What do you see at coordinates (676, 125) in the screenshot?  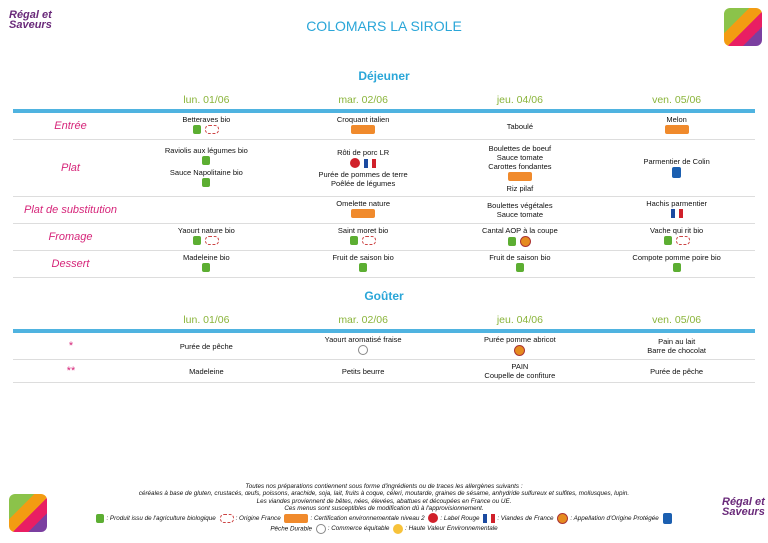 I see `cell: Melon` at bounding box center [676, 125].